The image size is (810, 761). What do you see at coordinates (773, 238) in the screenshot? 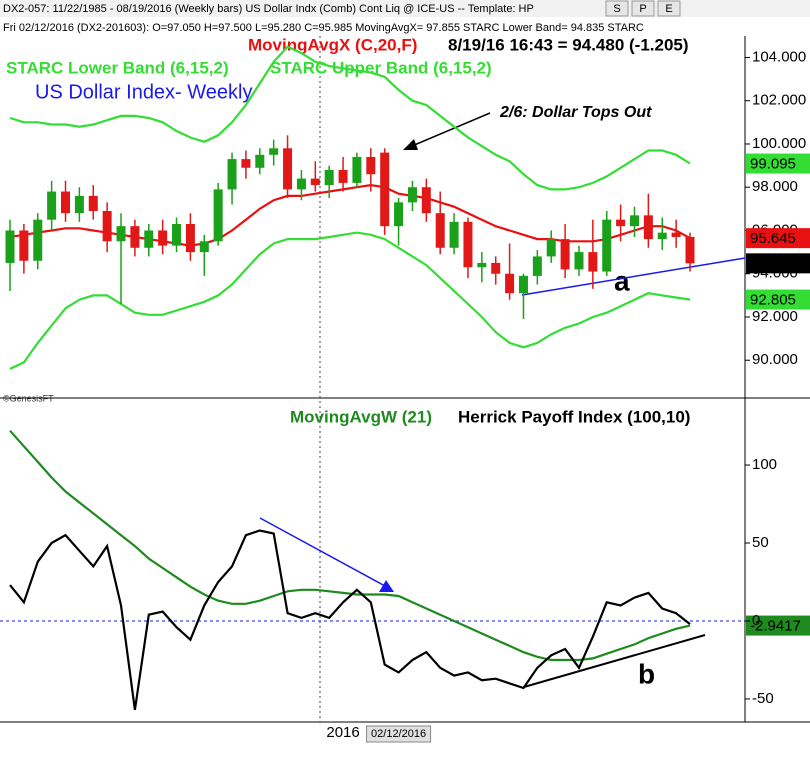
I see `last-value-label: 95.645` at bounding box center [773, 238].